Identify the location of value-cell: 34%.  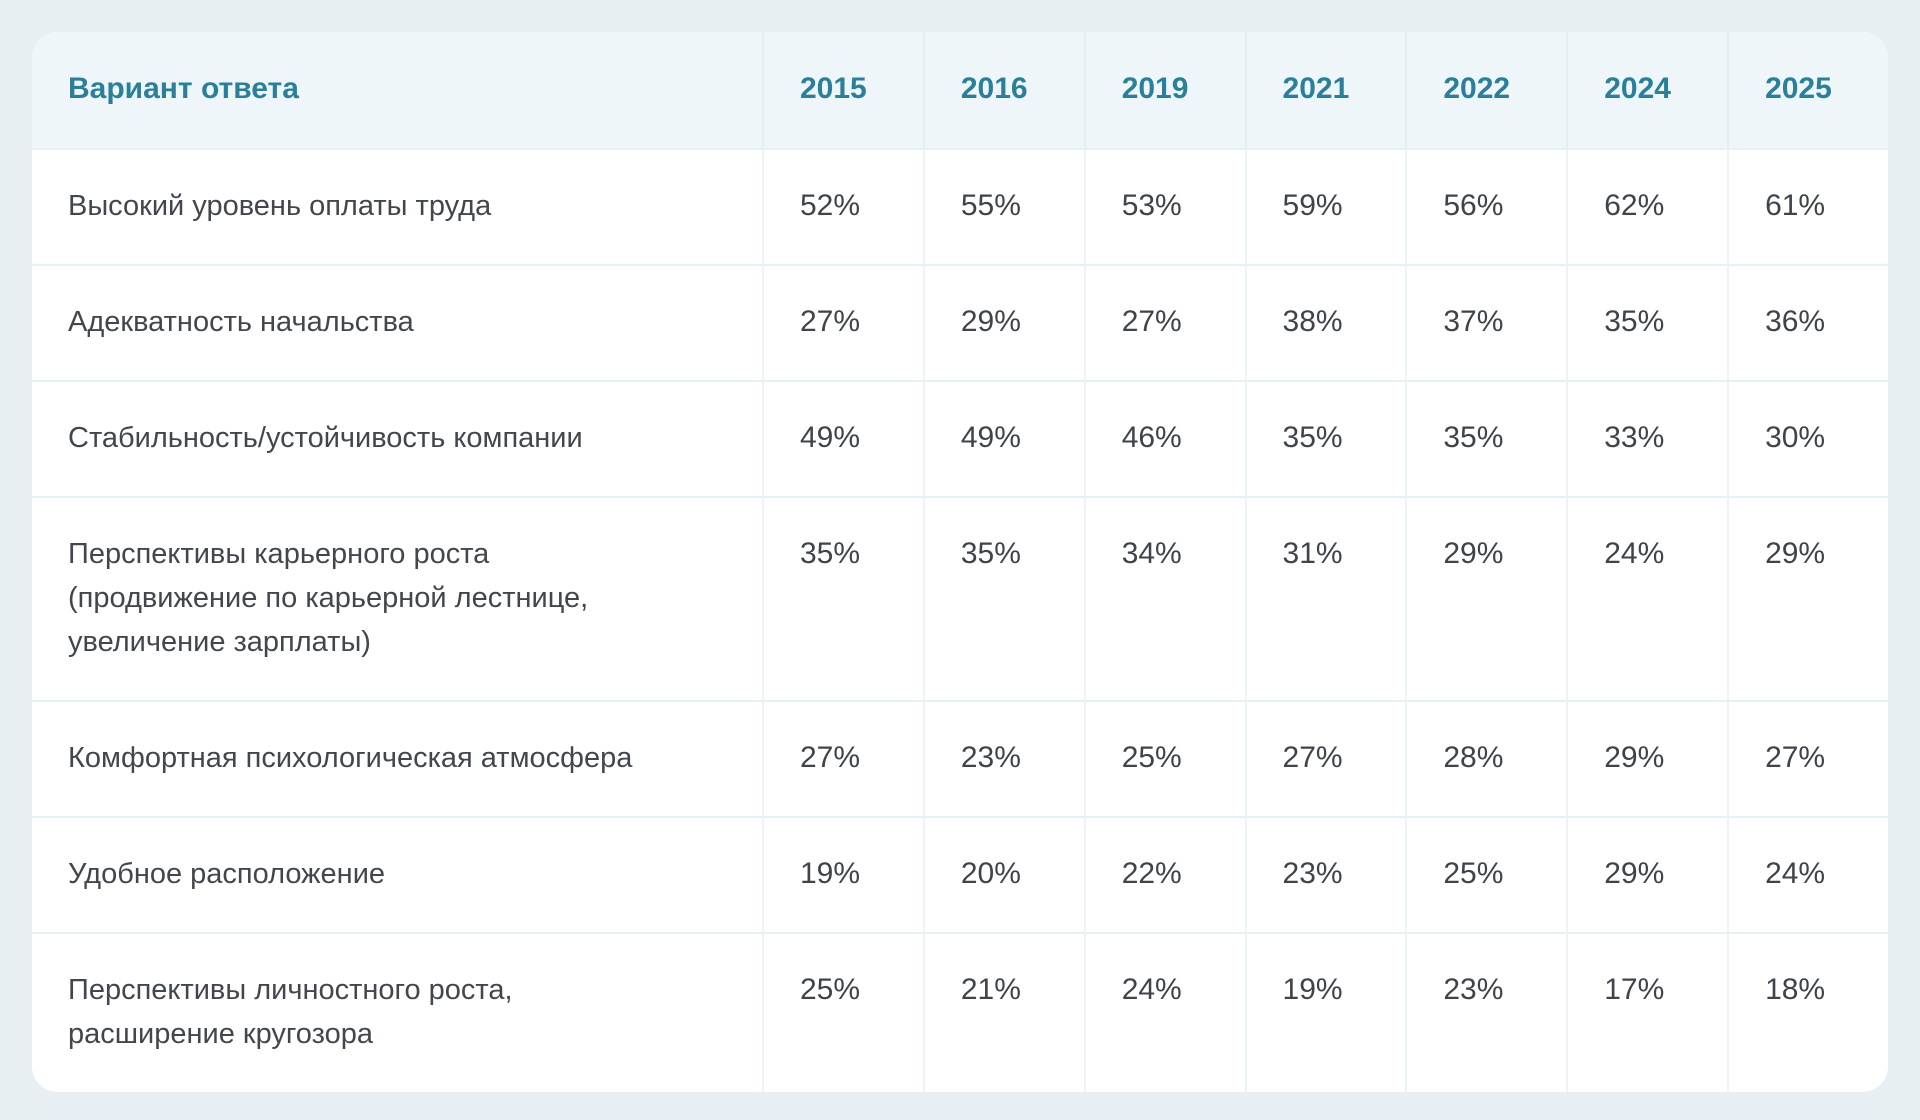
(1164, 598).